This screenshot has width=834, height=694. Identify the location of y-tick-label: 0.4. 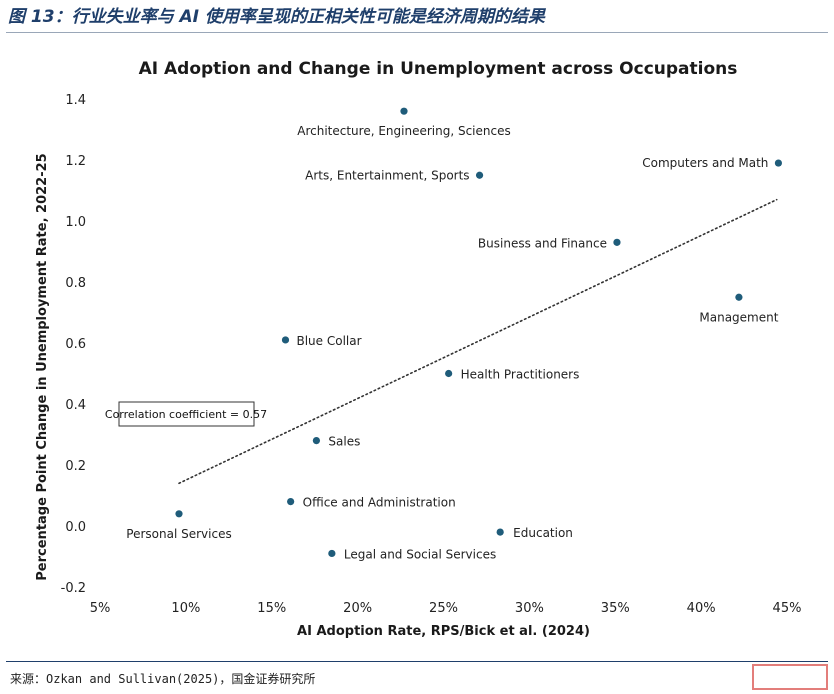
(75, 405).